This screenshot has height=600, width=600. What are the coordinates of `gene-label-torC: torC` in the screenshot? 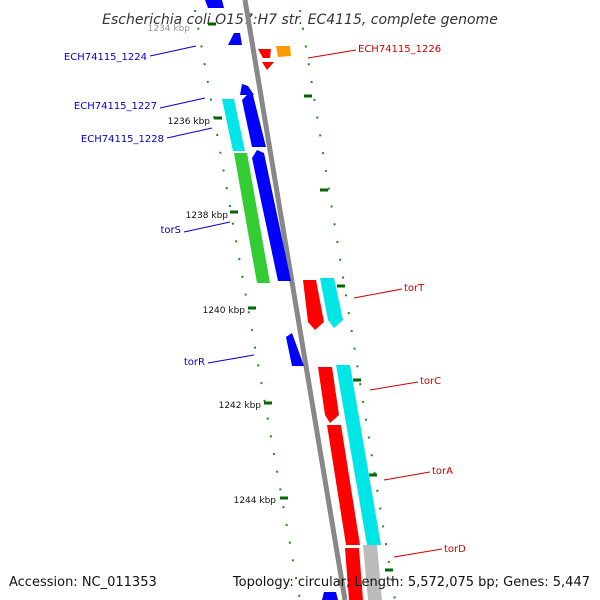 It's located at (430, 381).